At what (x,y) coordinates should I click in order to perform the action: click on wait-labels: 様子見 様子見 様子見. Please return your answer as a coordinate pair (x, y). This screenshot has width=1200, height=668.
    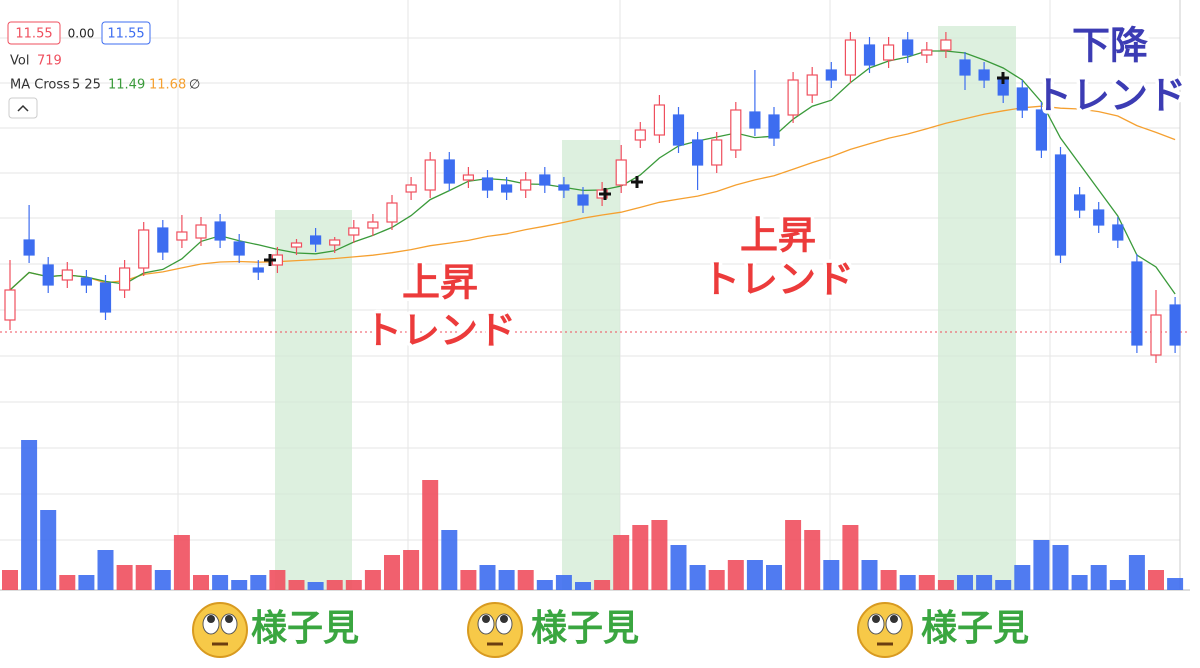
    Looking at the image, I should click on (612, 630).